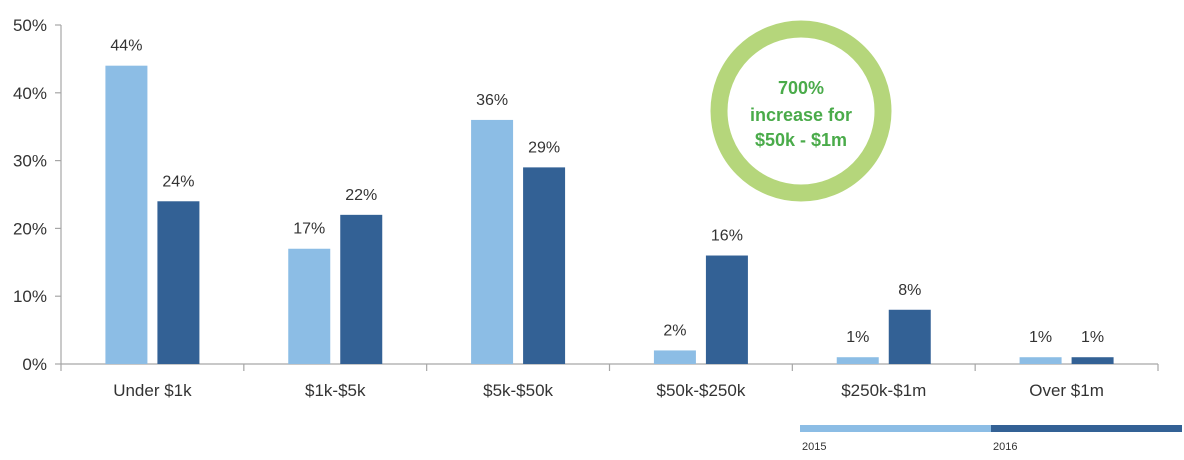 The width and height of the screenshot is (1184, 460). What do you see at coordinates (518, 390) in the screenshot?
I see `x-category-label: $5k-$50k` at bounding box center [518, 390].